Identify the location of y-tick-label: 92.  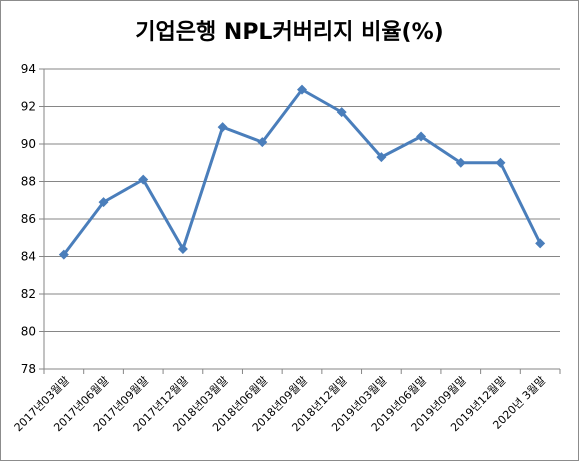
(28, 107).